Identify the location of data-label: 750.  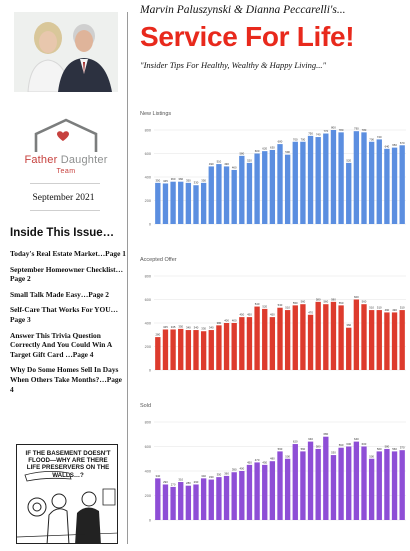
(310, 133).